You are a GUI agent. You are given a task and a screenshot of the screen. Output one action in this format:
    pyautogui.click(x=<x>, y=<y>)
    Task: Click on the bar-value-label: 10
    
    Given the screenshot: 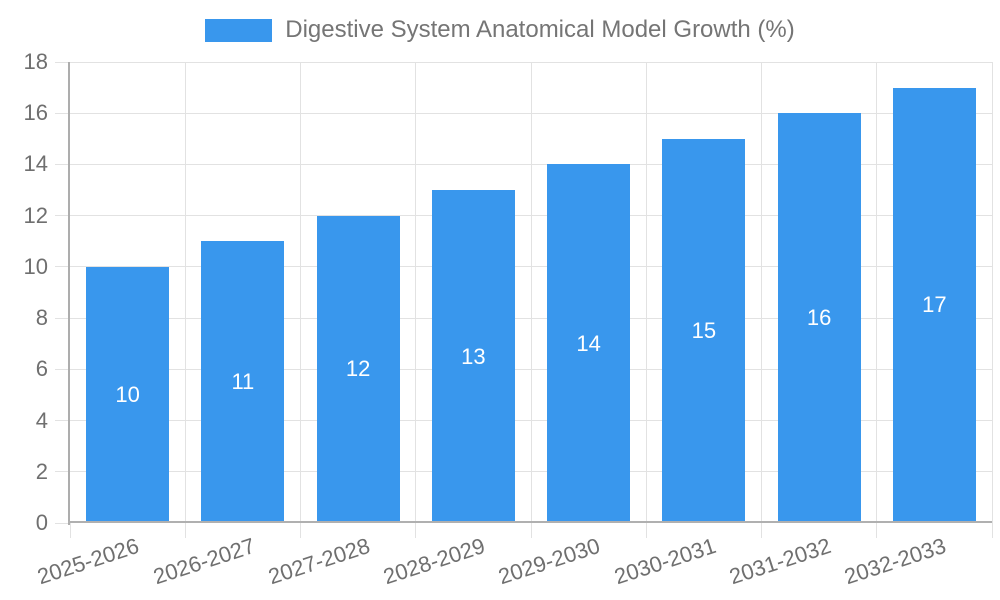 What is the action you would take?
    pyautogui.click(x=127, y=394)
    